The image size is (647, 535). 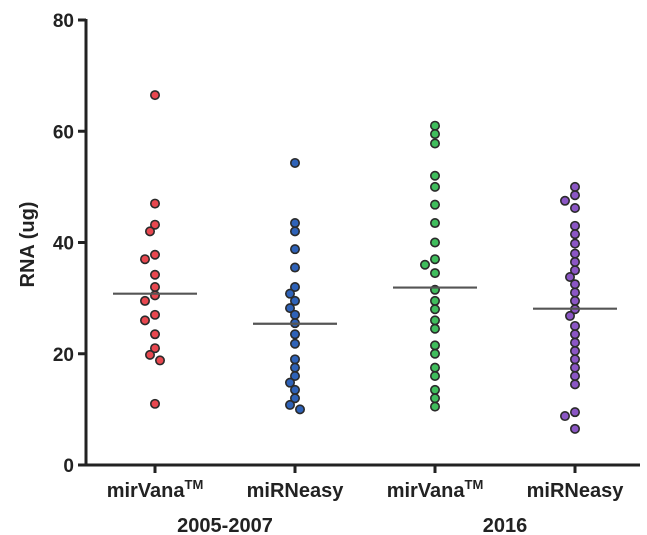 What do you see at coordinates (63, 132) in the screenshot?
I see `y-tick-label: 60` at bounding box center [63, 132].